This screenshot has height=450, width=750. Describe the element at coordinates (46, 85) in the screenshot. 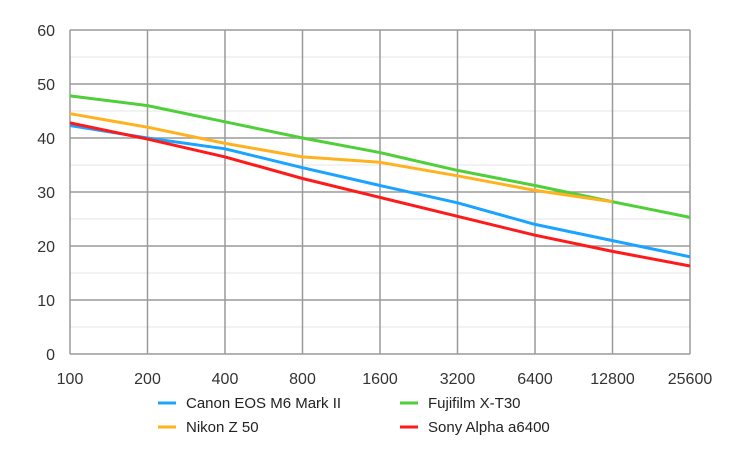

I see `y-tick-label: 50` at that location.